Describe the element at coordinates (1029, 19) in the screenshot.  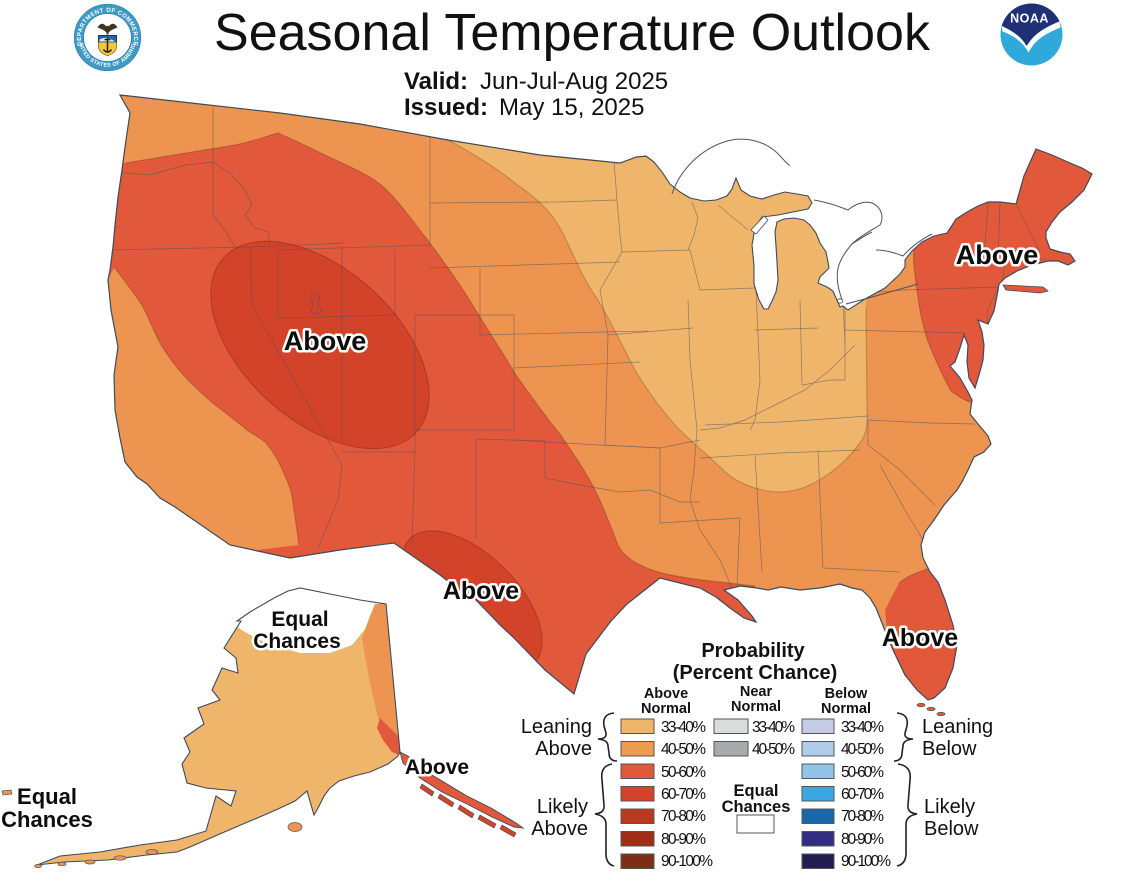
I see `svg-text: NOAA` at that location.